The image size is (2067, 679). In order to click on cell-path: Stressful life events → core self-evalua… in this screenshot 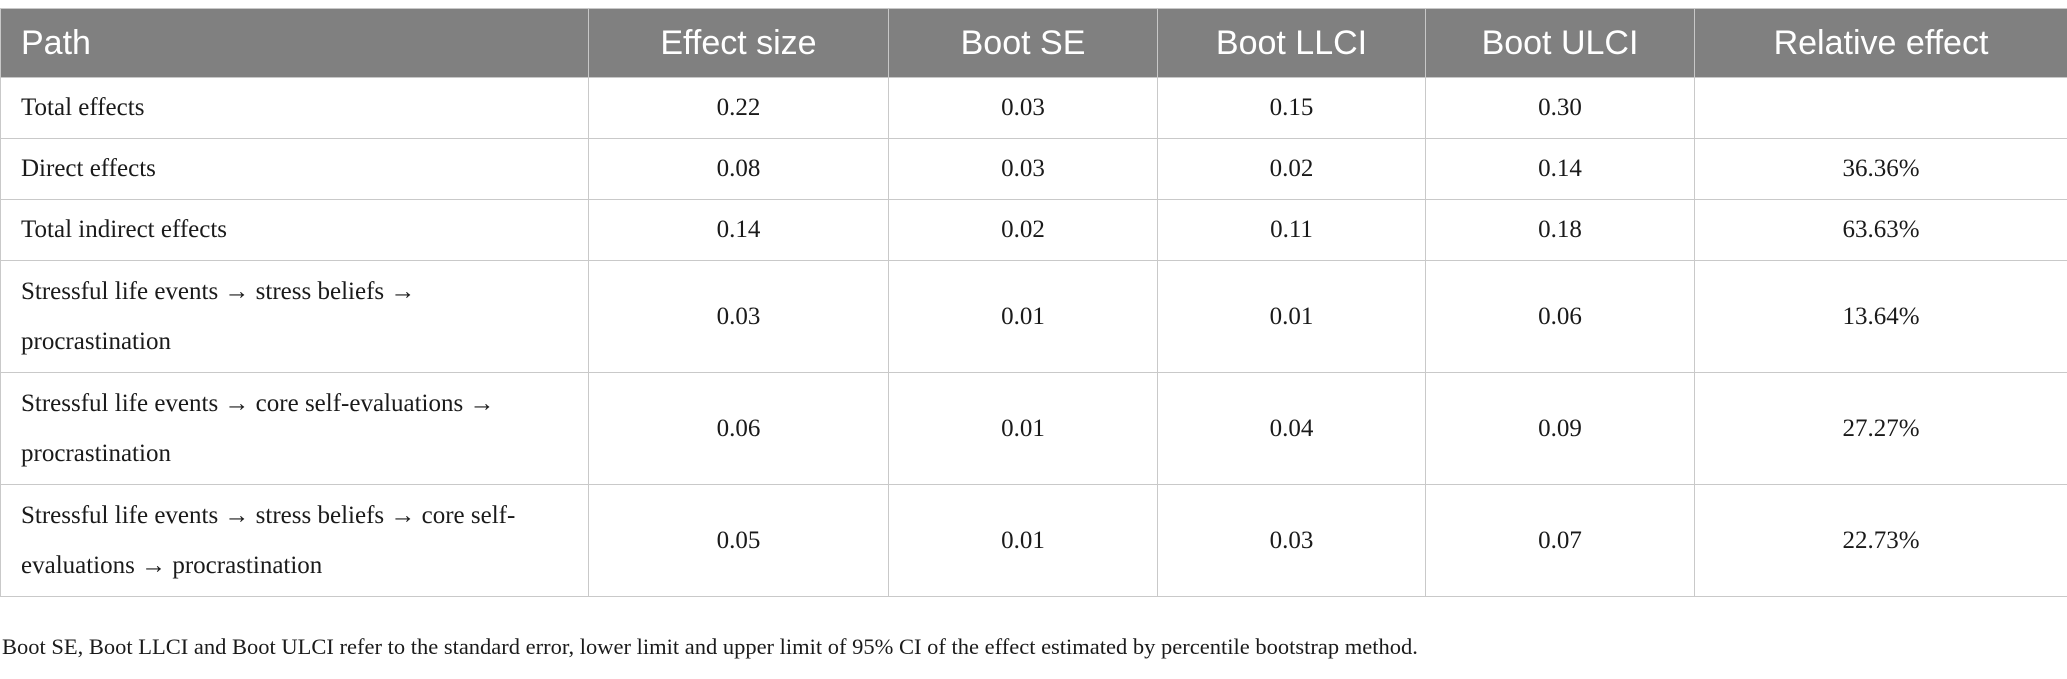, I will do `click(294, 428)`.